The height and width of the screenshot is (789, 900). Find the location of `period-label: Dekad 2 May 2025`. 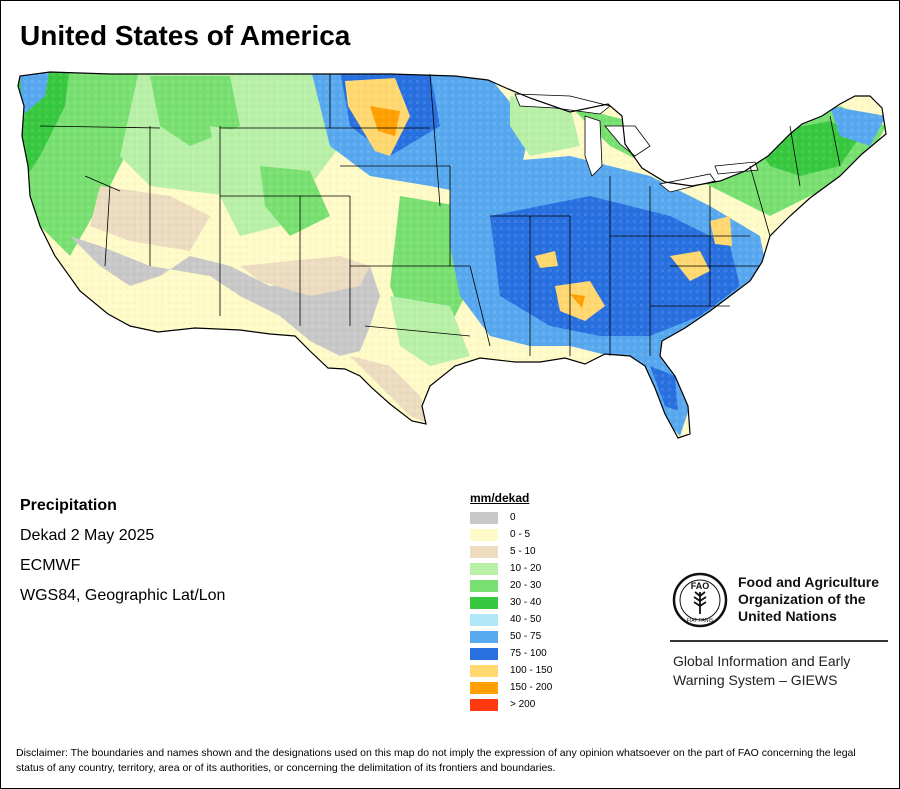

period-label: Dekad 2 May 2025 is located at coordinates (87, 535).